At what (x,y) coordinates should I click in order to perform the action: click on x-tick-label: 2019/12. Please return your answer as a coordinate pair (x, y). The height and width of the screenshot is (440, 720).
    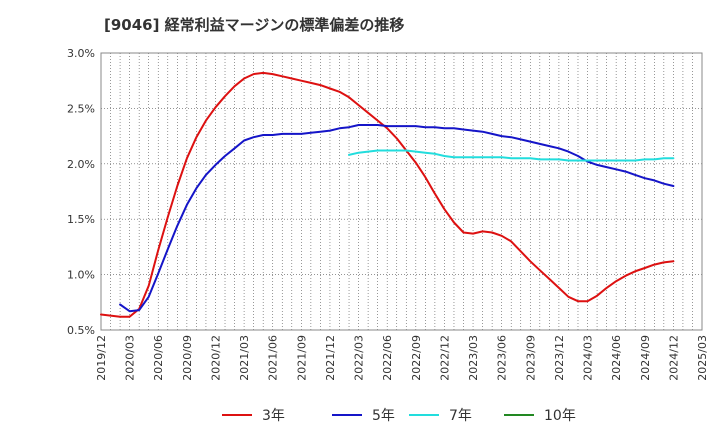
    Looking at the image, I should click on (101, 358).